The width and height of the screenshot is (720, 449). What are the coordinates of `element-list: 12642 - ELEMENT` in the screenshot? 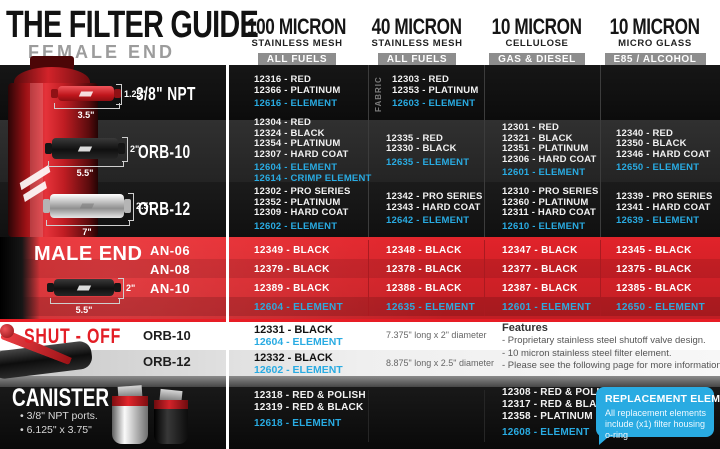 It's located at (436, 221).